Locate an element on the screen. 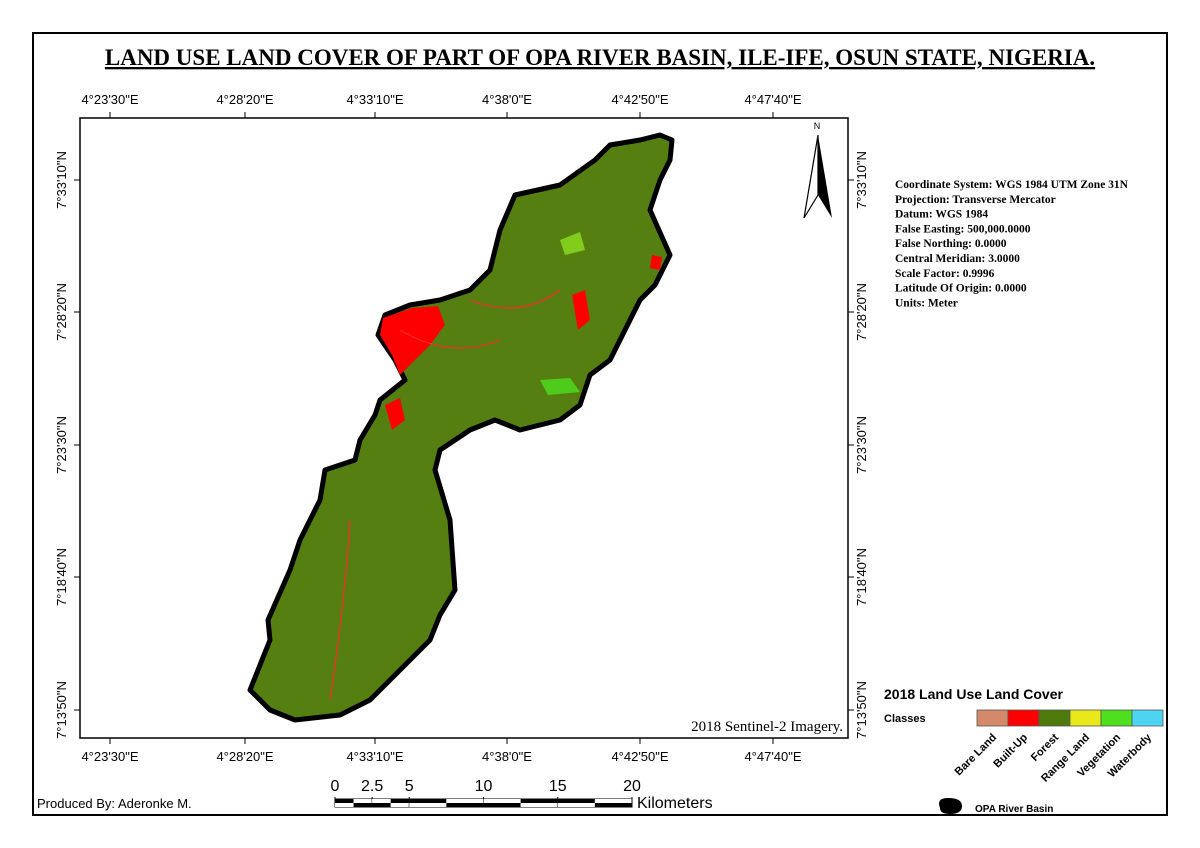 This screenshot has height=848, width=1200. road-lines is located at coordinates (445, 495).